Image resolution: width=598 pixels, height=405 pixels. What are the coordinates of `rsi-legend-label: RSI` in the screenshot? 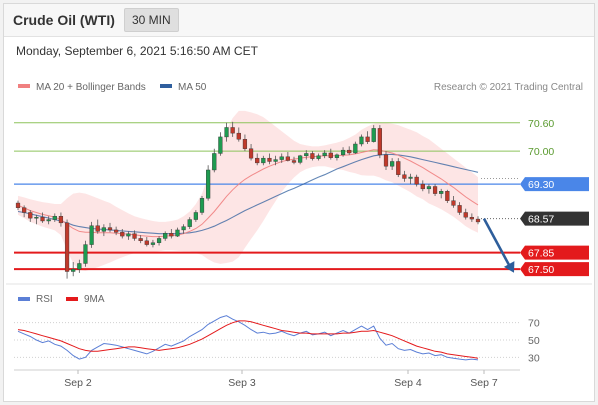 It's located at (44, 299).